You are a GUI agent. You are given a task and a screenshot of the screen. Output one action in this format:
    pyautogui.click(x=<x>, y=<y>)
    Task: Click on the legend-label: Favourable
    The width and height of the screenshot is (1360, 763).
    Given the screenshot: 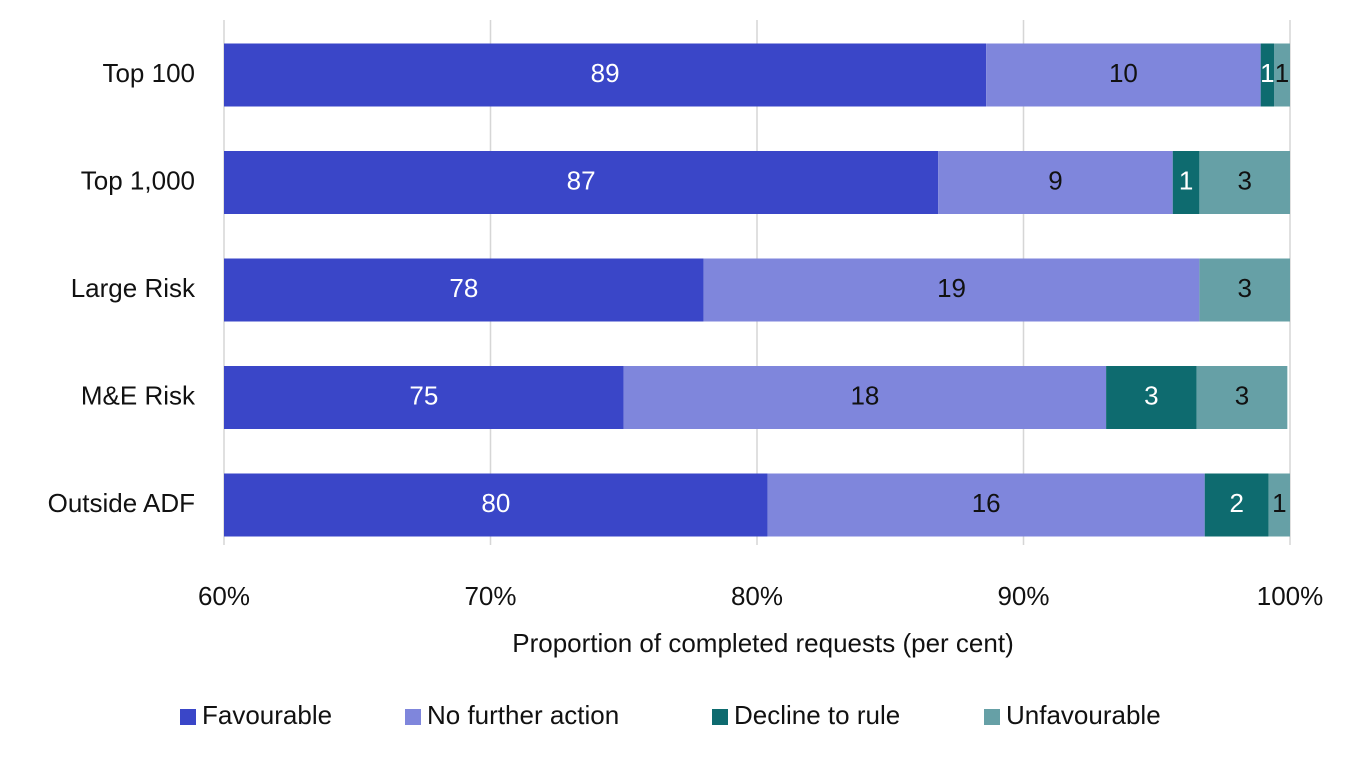 What is the action you would take?
    pyautogui.click(x=267, y=715)
    